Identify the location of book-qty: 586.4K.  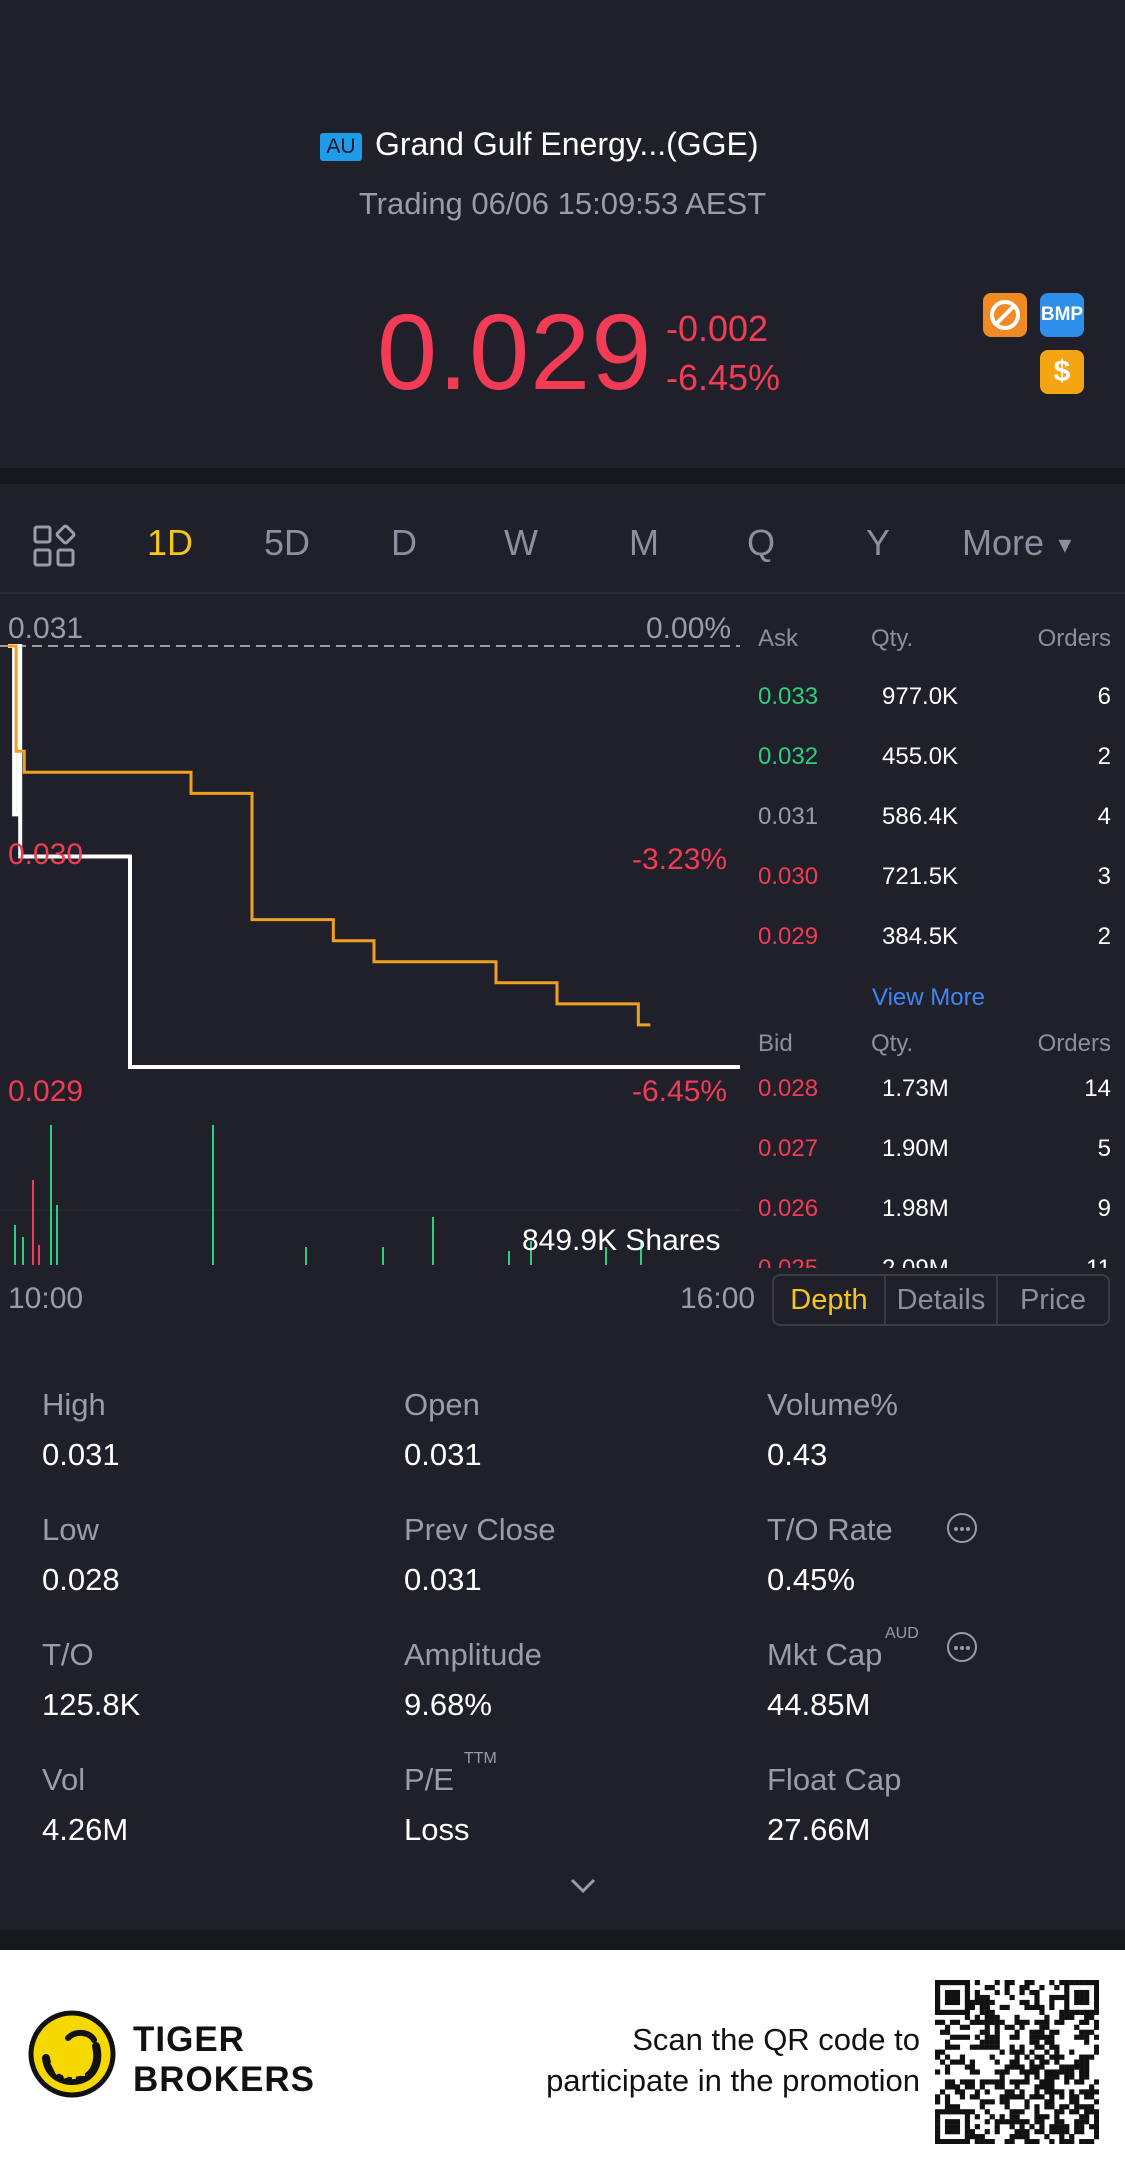
(920, 816).